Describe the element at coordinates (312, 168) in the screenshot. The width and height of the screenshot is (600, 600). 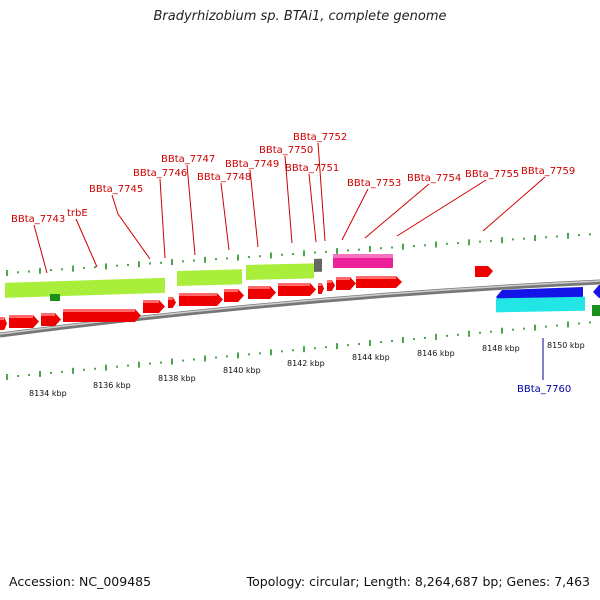
I see `gene-label: BBta_7751` at that location.